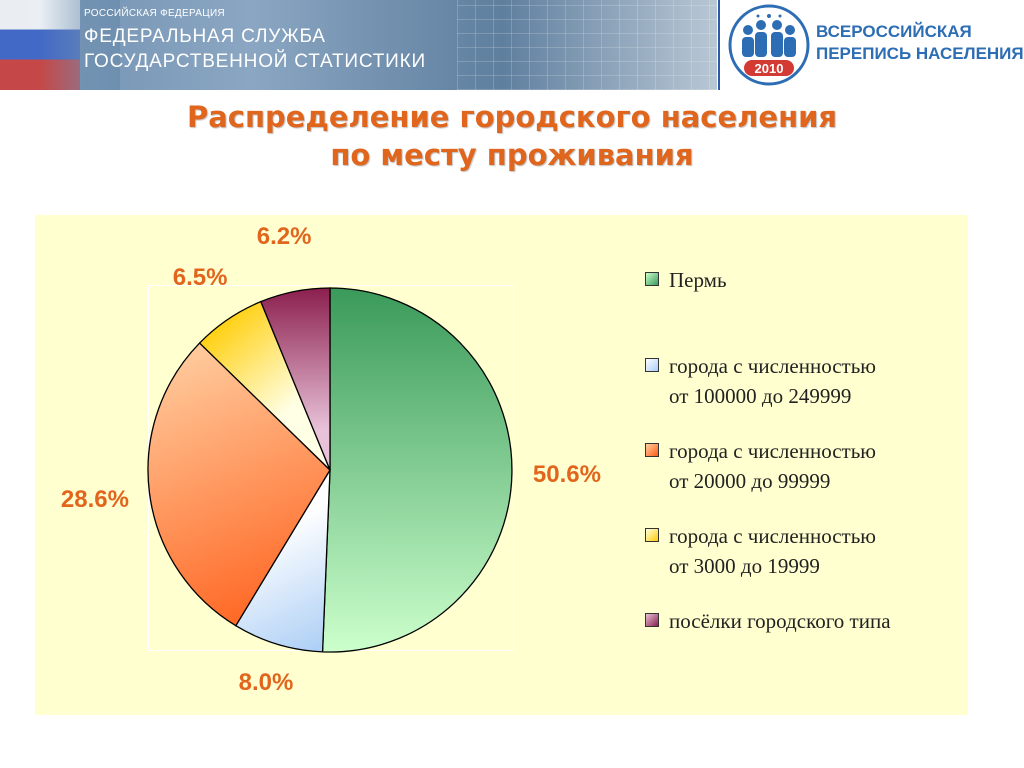 This screenshot has width=1024, height=768. Describe the element at coordinates (266, 682) in the screenshot. I see `data-label-cities-100k-250k: 8.0%` at that location.